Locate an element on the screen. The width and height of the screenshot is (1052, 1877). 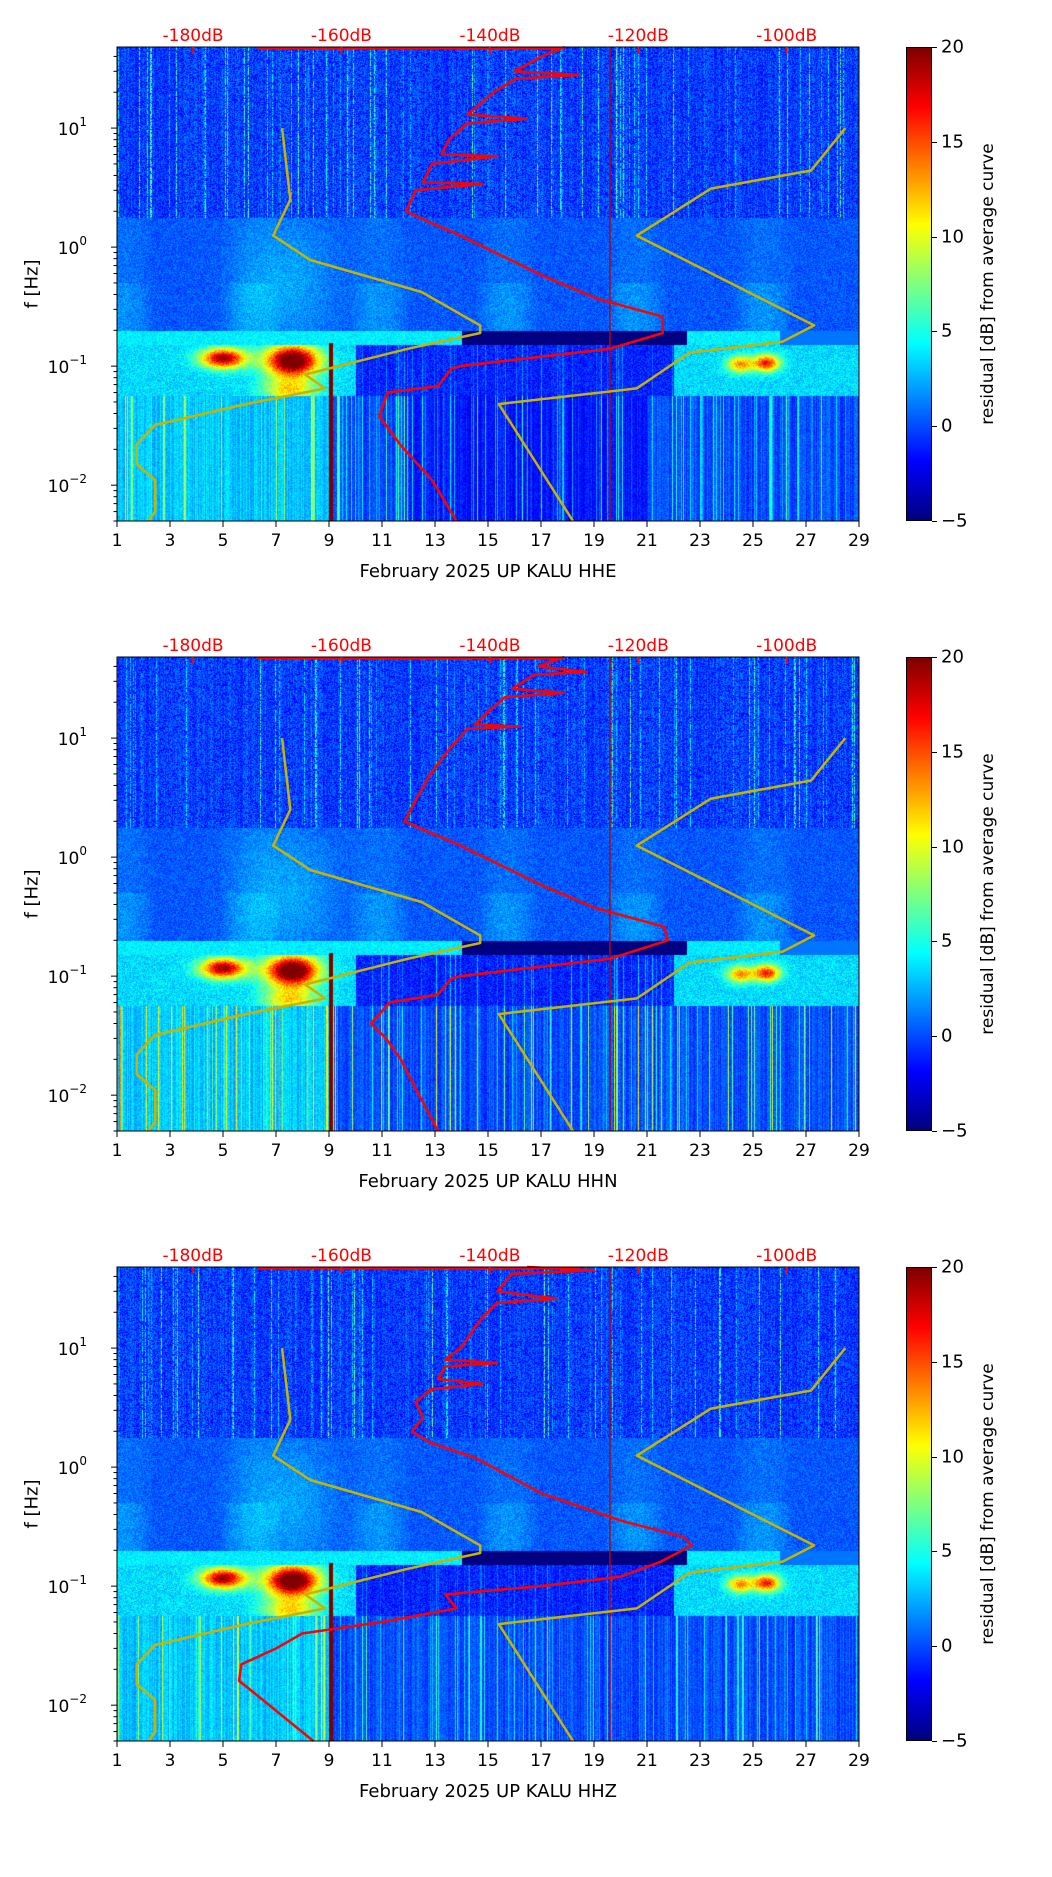
curve-nlnm is located at coordinates (308, 1544).